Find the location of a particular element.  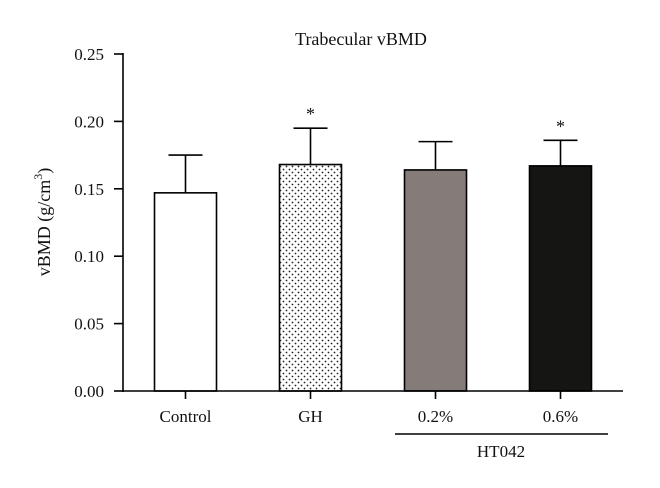

chart-title: Trabecular vBMD is located at coordinates (361, 39).